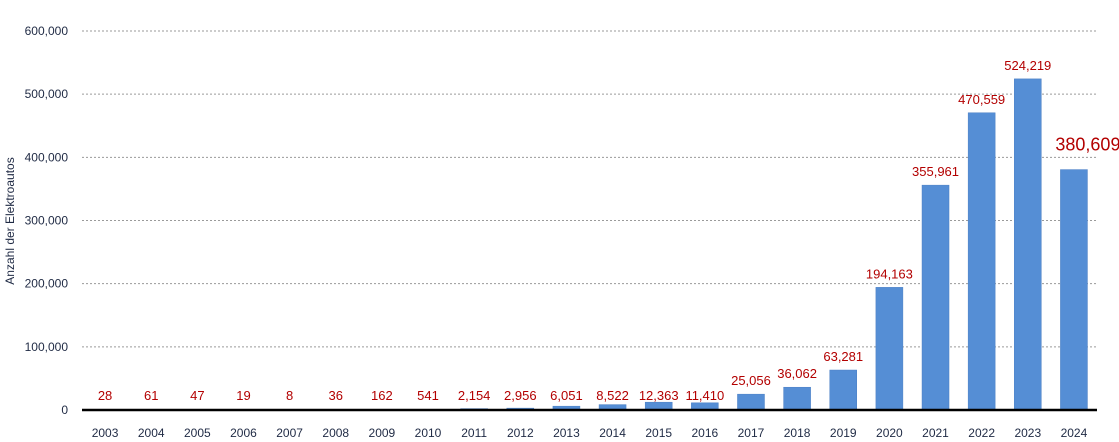 The height and width of the screenshot is (442, 1119). I want to click on y-tick-label: 200,000, so click(47, 284).